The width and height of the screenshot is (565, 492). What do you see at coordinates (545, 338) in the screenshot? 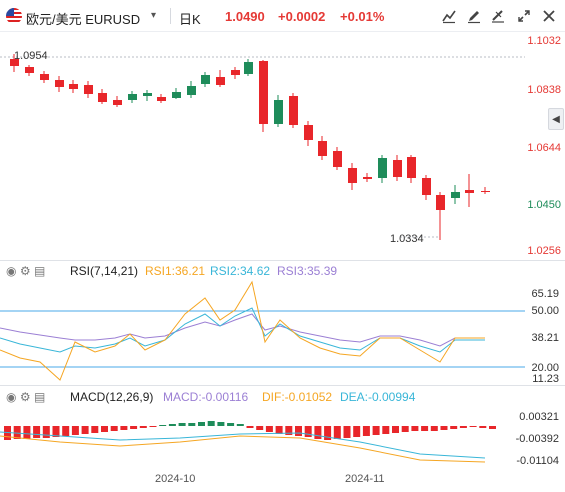
I see `rsi-axis-label: 38.21` at bounding box center [545, 338].